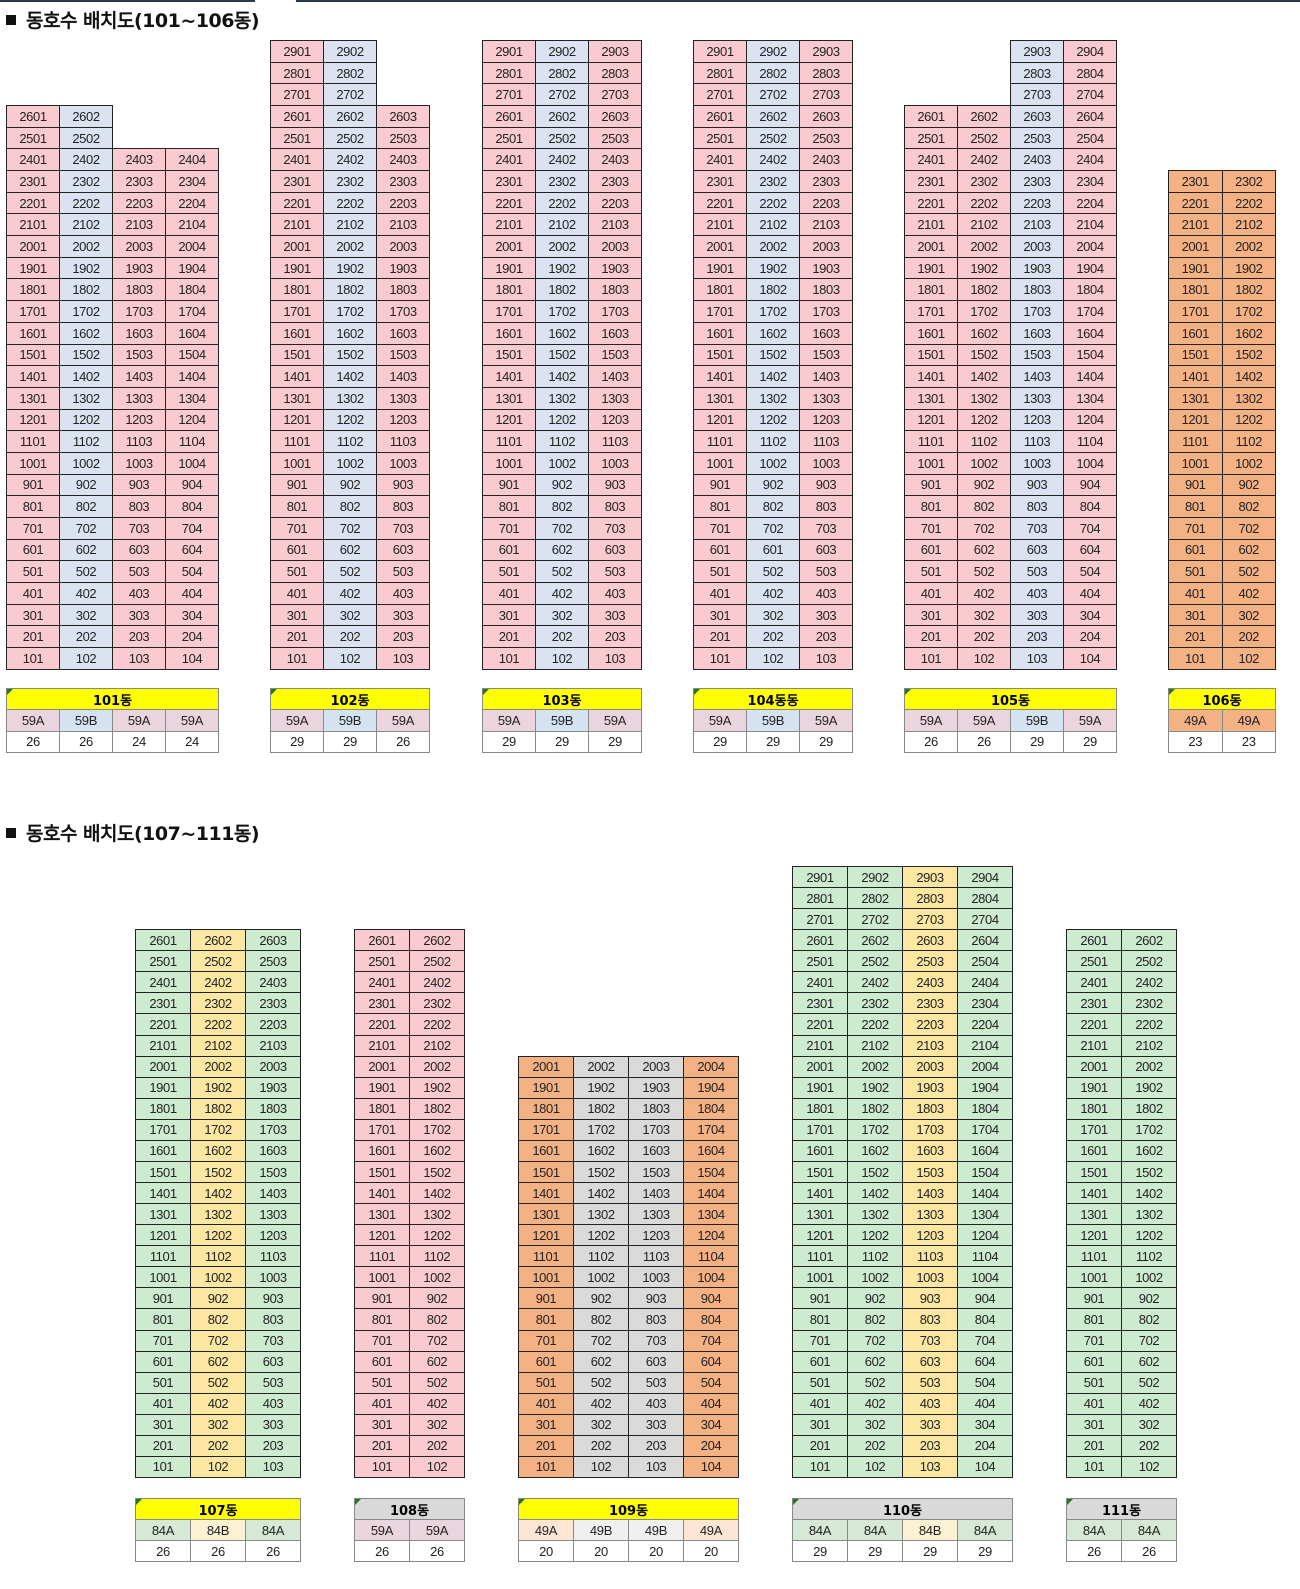  I want to click on unit-cell: 1104, so click(985, 1256).